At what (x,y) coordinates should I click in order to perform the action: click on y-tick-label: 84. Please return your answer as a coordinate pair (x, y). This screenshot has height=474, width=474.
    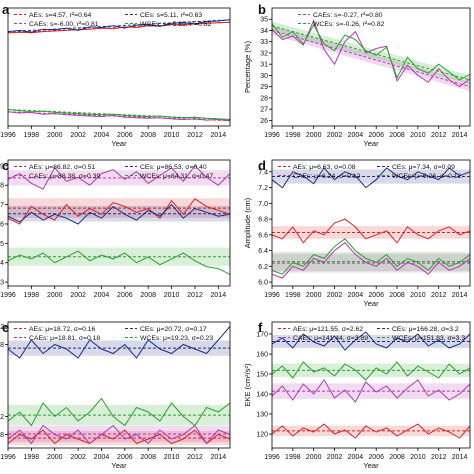
    Looking at the image, I should click on (2, 263).